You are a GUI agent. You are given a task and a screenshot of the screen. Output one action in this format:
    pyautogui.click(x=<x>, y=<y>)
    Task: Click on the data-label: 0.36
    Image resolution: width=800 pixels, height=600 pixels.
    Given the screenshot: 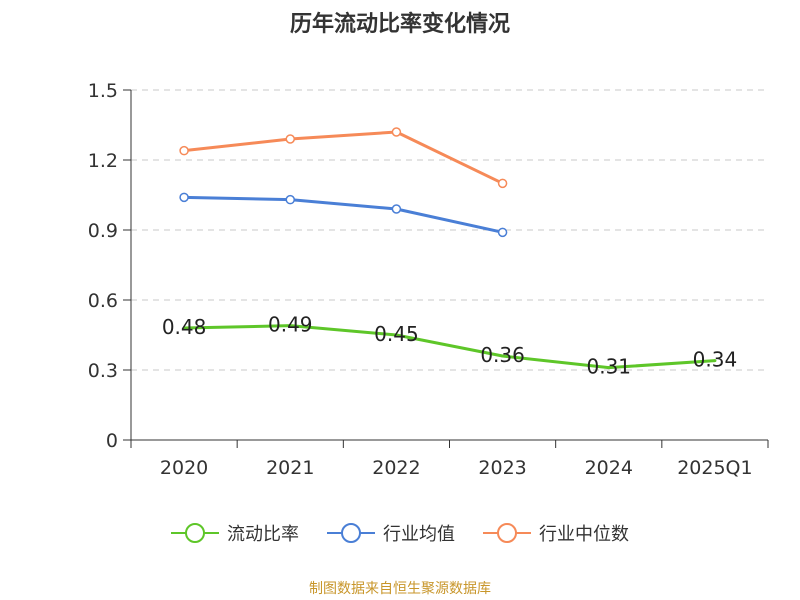 What is the action you would take?
    pyautogui.click(x=502, y=355)
    